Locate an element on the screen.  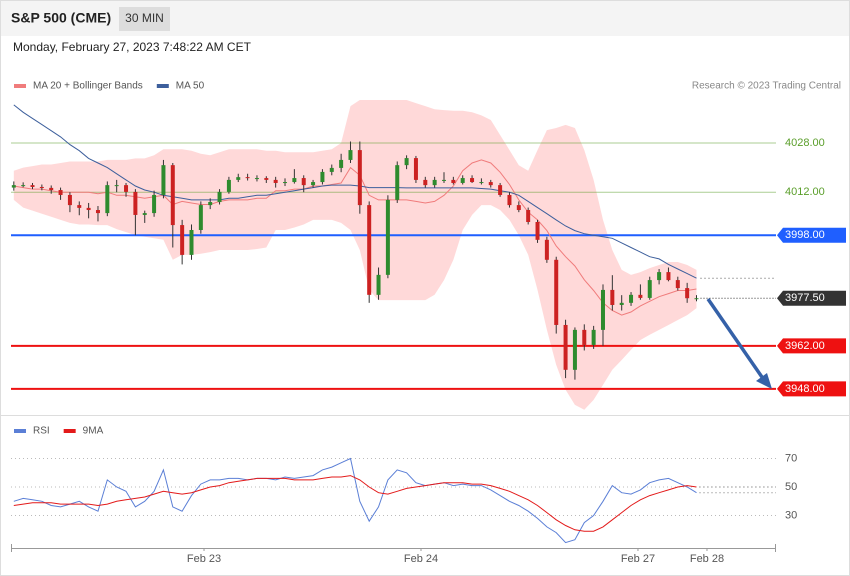
price-tag-label: 3998.00 is located at coordinates (805, 235).